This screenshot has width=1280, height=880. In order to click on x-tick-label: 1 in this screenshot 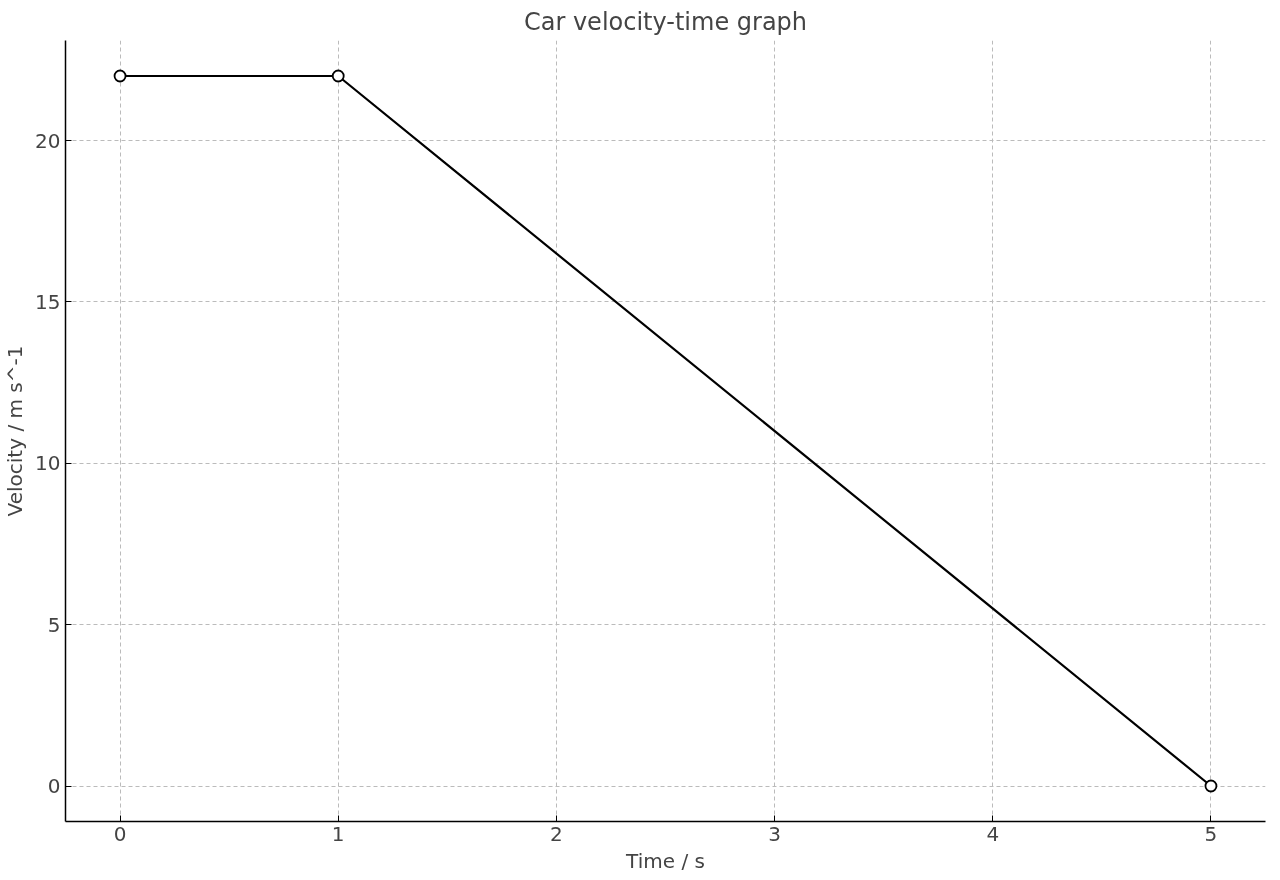, I will do `click(338, 833)`.